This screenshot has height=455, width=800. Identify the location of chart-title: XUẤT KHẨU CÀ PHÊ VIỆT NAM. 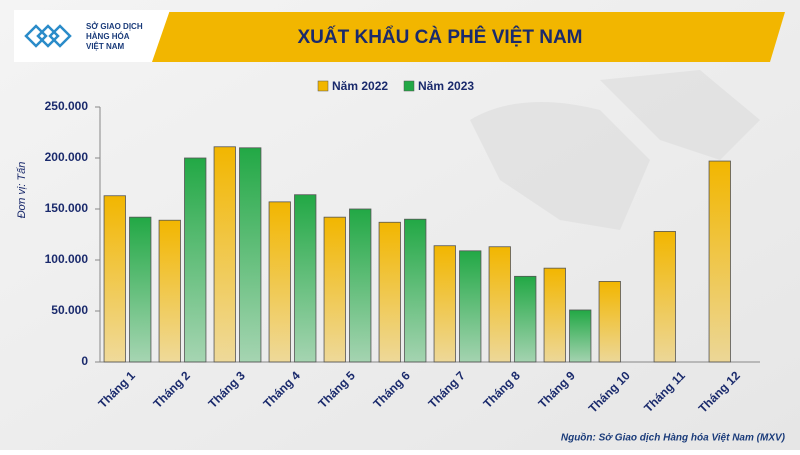
(439, 37).